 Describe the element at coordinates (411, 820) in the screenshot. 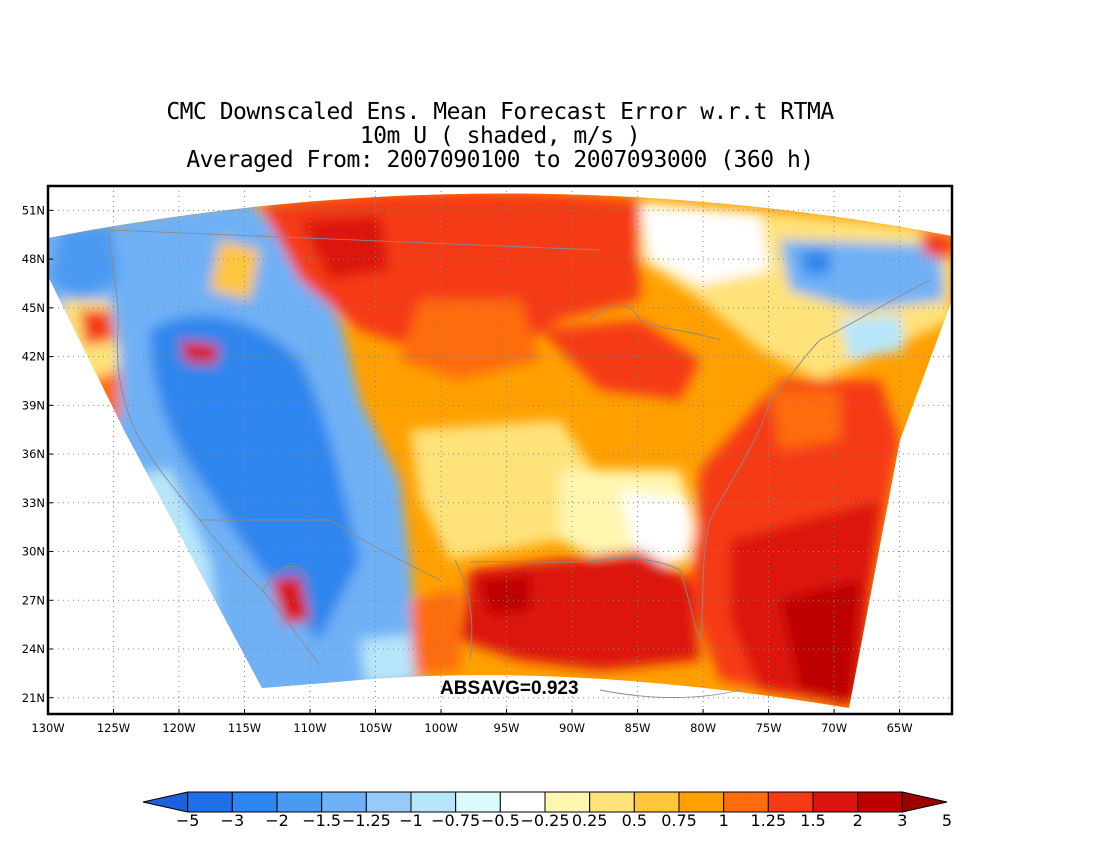

I see `colorbar-label: −1` at that location.